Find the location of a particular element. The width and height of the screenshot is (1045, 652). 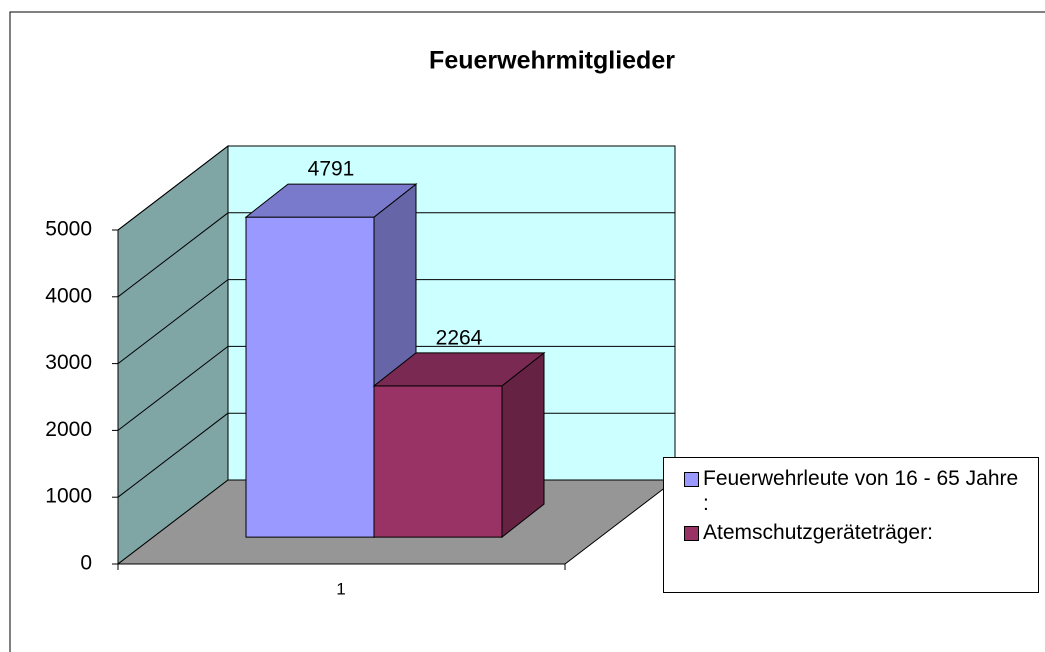

data-label: 4791 is located at coordinates (331, 169).